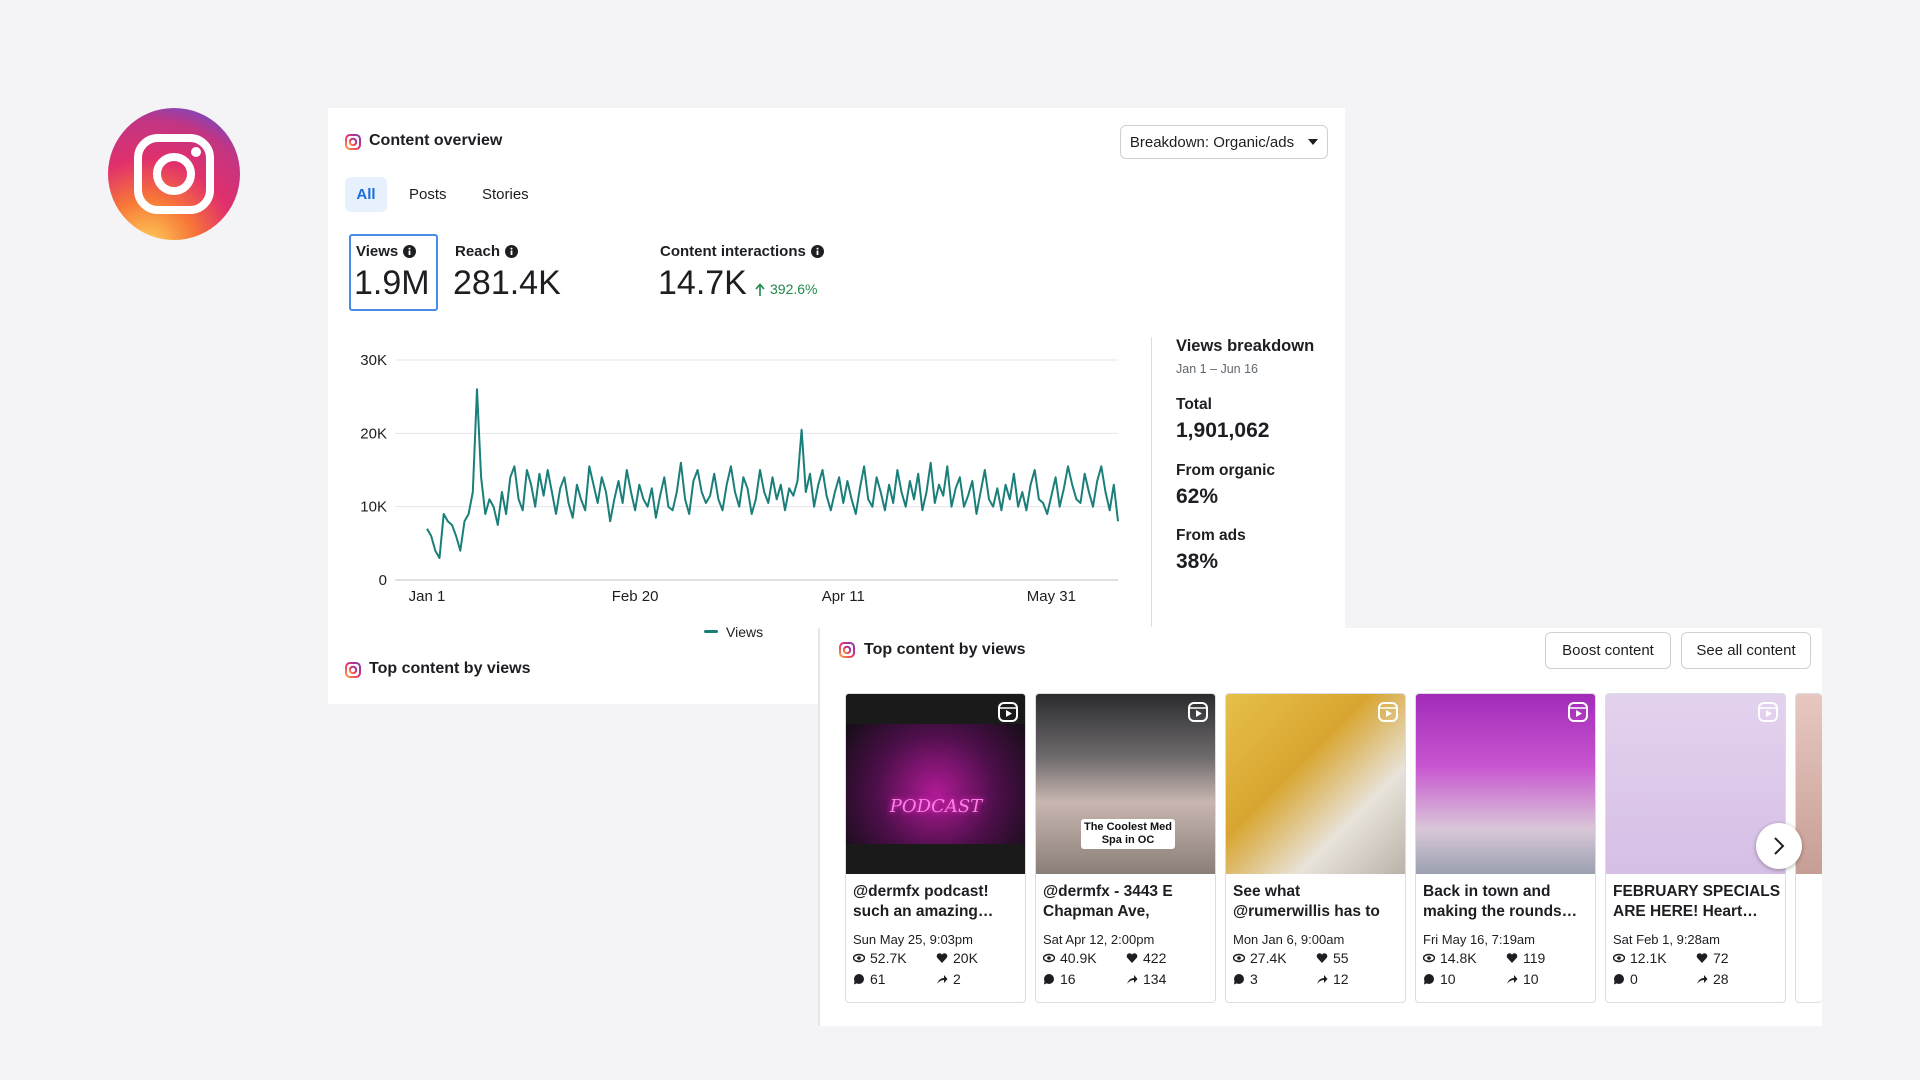  I want to click on metric-value: 1.9M, so click(392, 283).